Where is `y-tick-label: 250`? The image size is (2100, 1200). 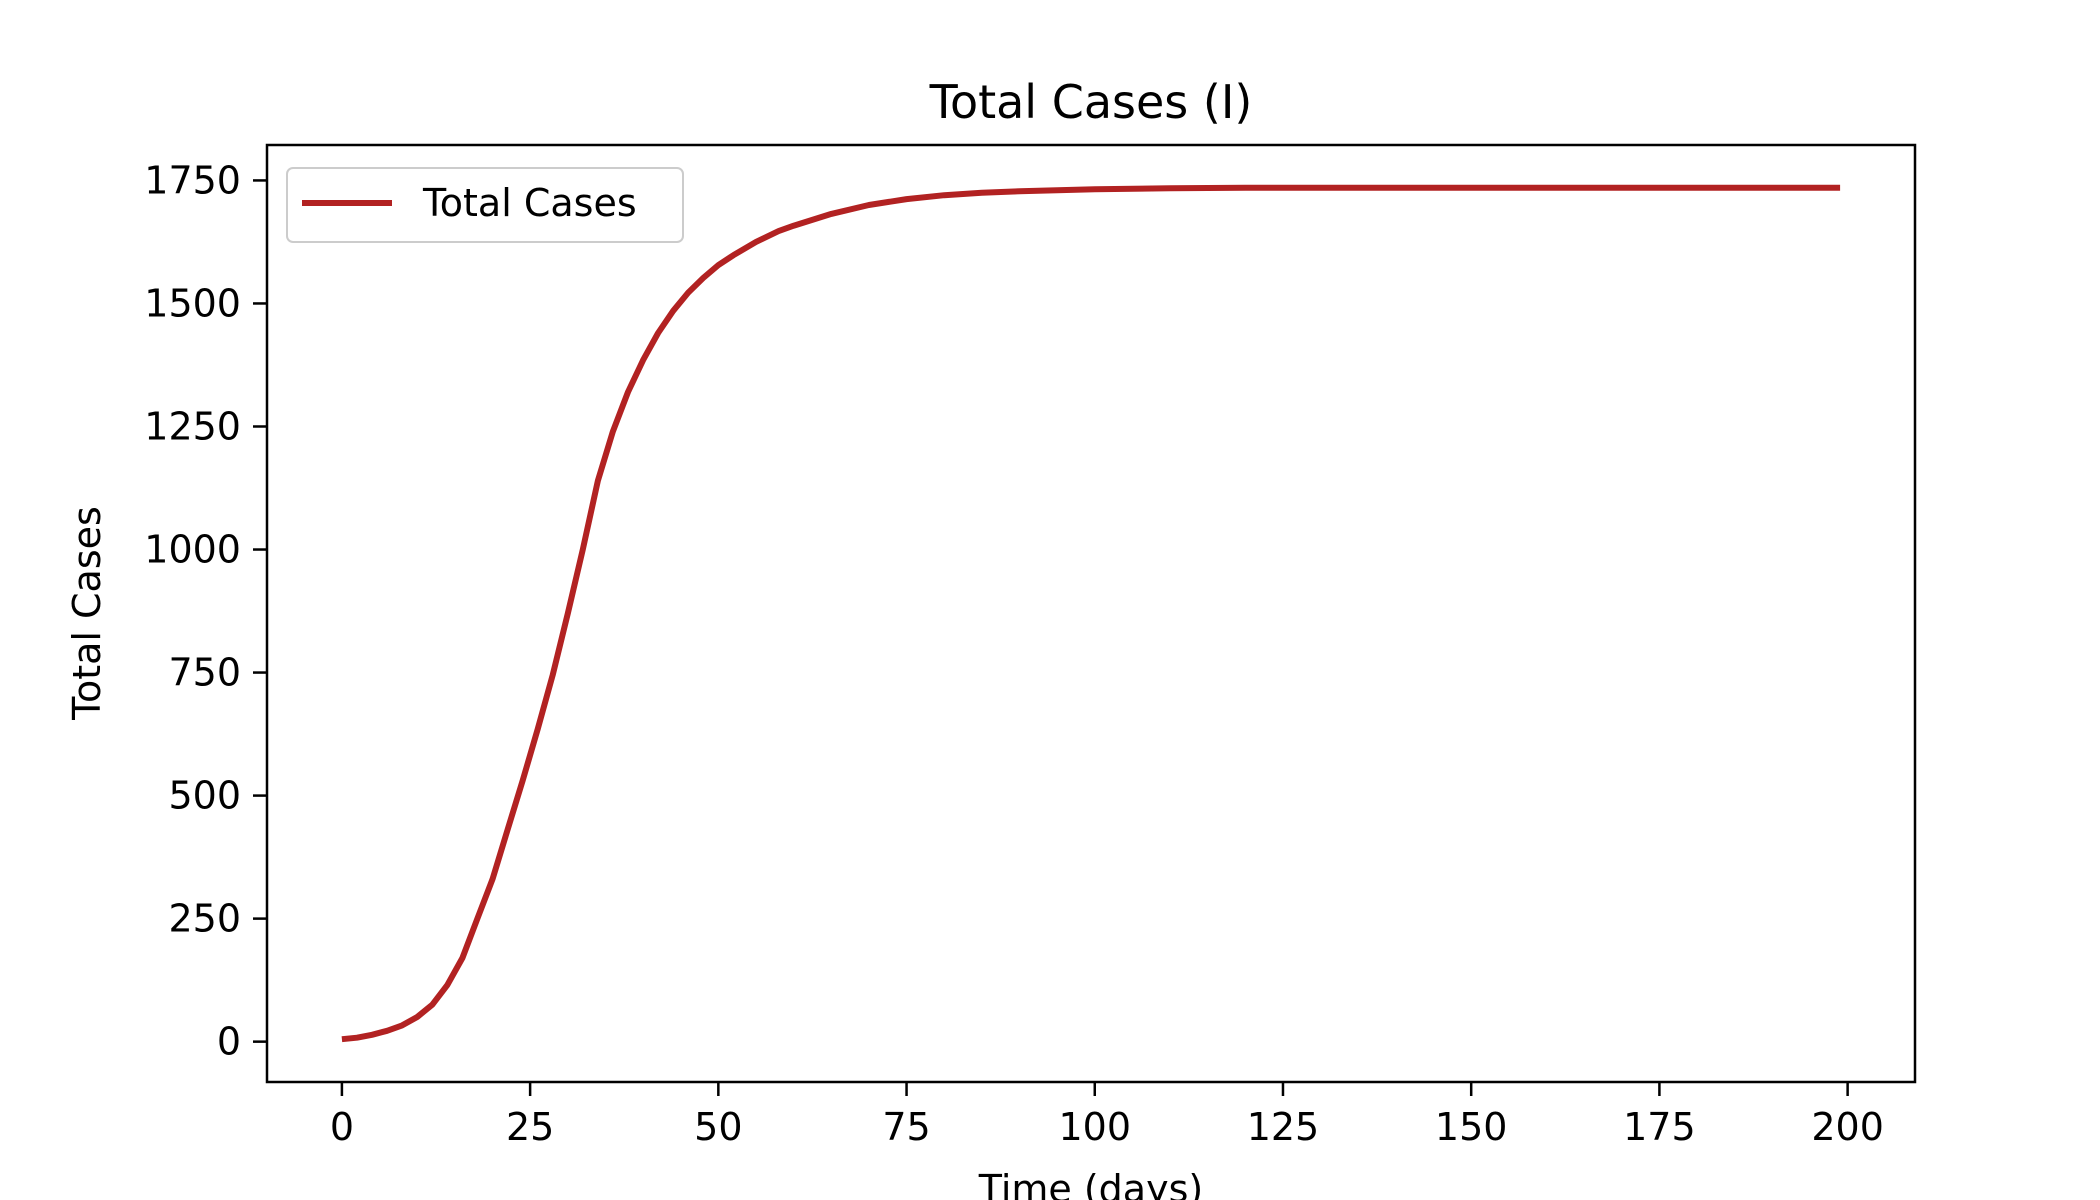
y-tick-label: 250 is located at coordinates (204, 919).